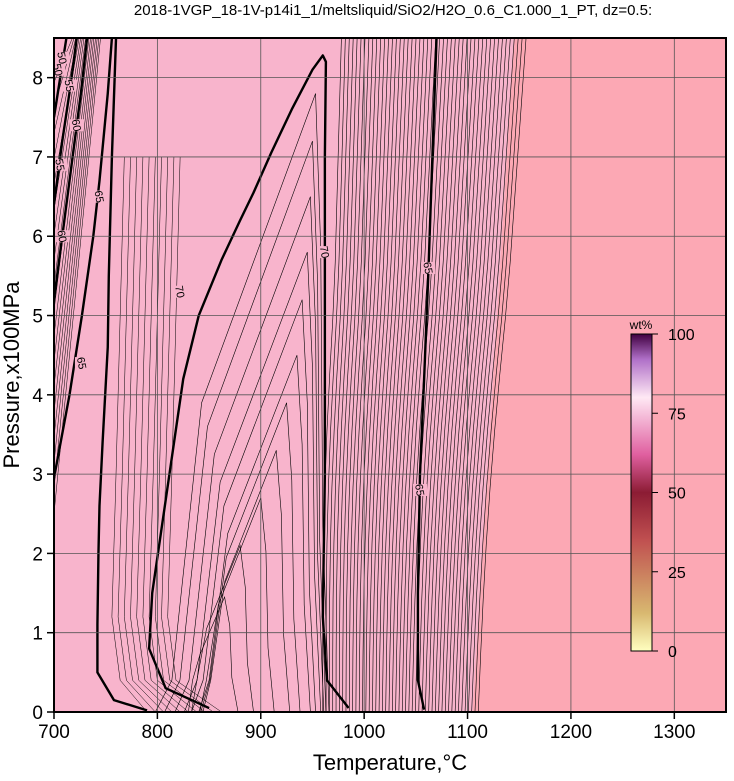  I want to click on contour-label: 70, so click(324, 252).